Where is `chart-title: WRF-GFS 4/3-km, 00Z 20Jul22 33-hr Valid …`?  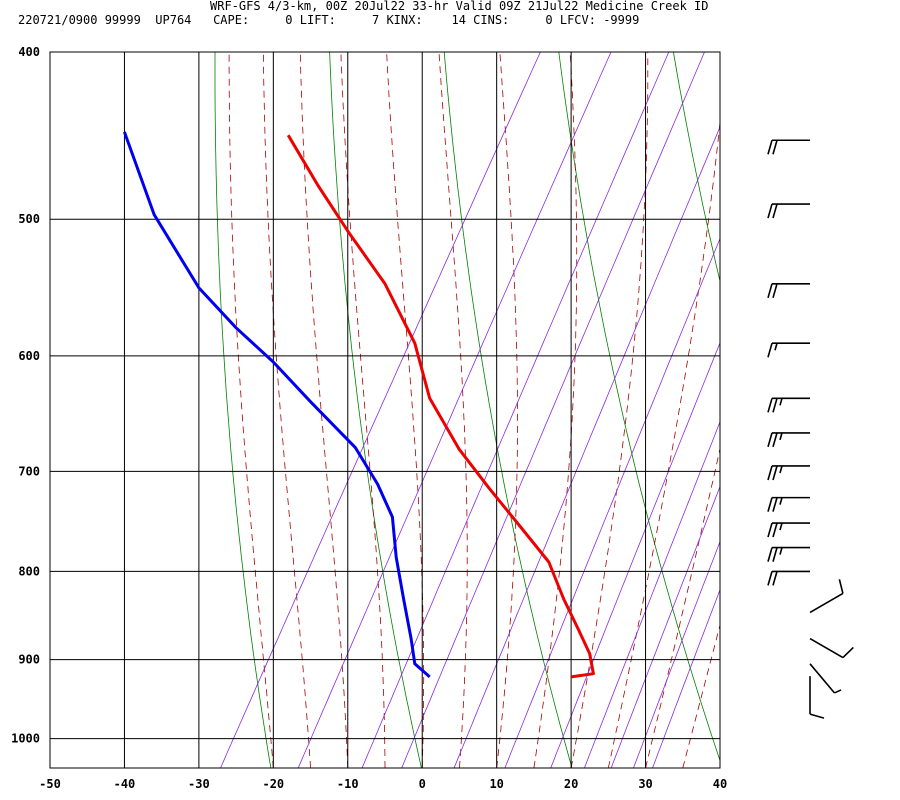 chart-title: WRF-GFS 4/3-km, 00Z 20Jul22 33-hr Valid … is located at coordinates (459, 6).